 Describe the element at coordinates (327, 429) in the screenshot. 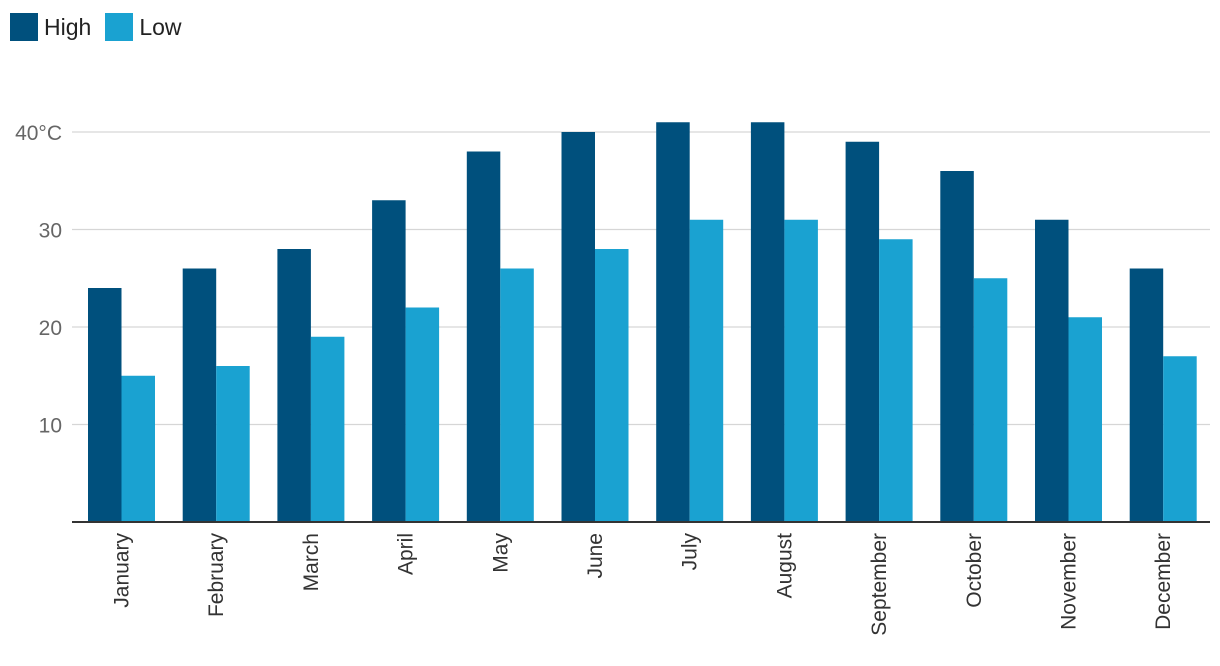

I see `bar-low-march` at that location.